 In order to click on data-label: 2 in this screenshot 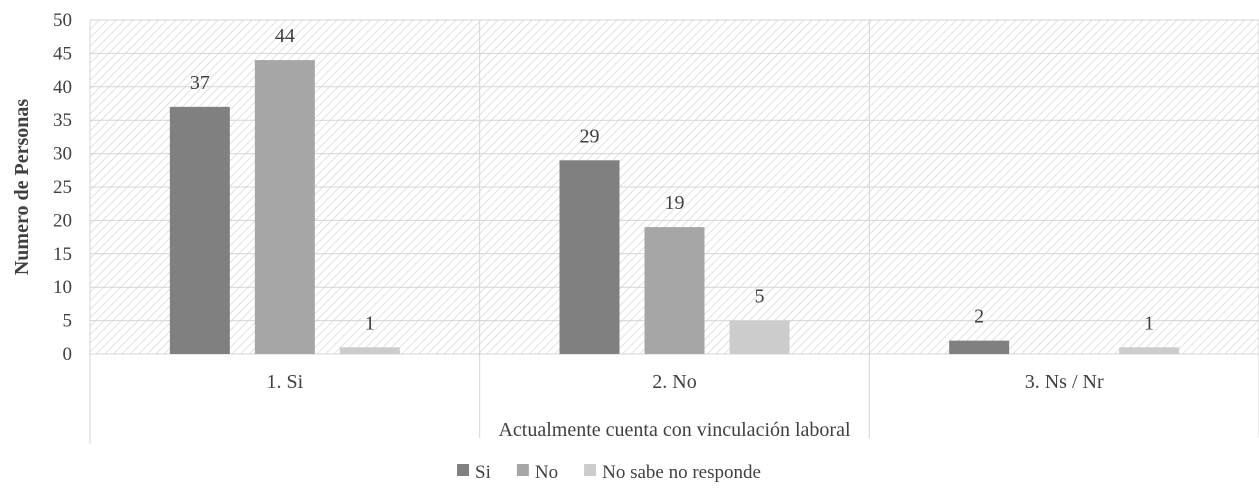, I will do `click(979, 317)`.